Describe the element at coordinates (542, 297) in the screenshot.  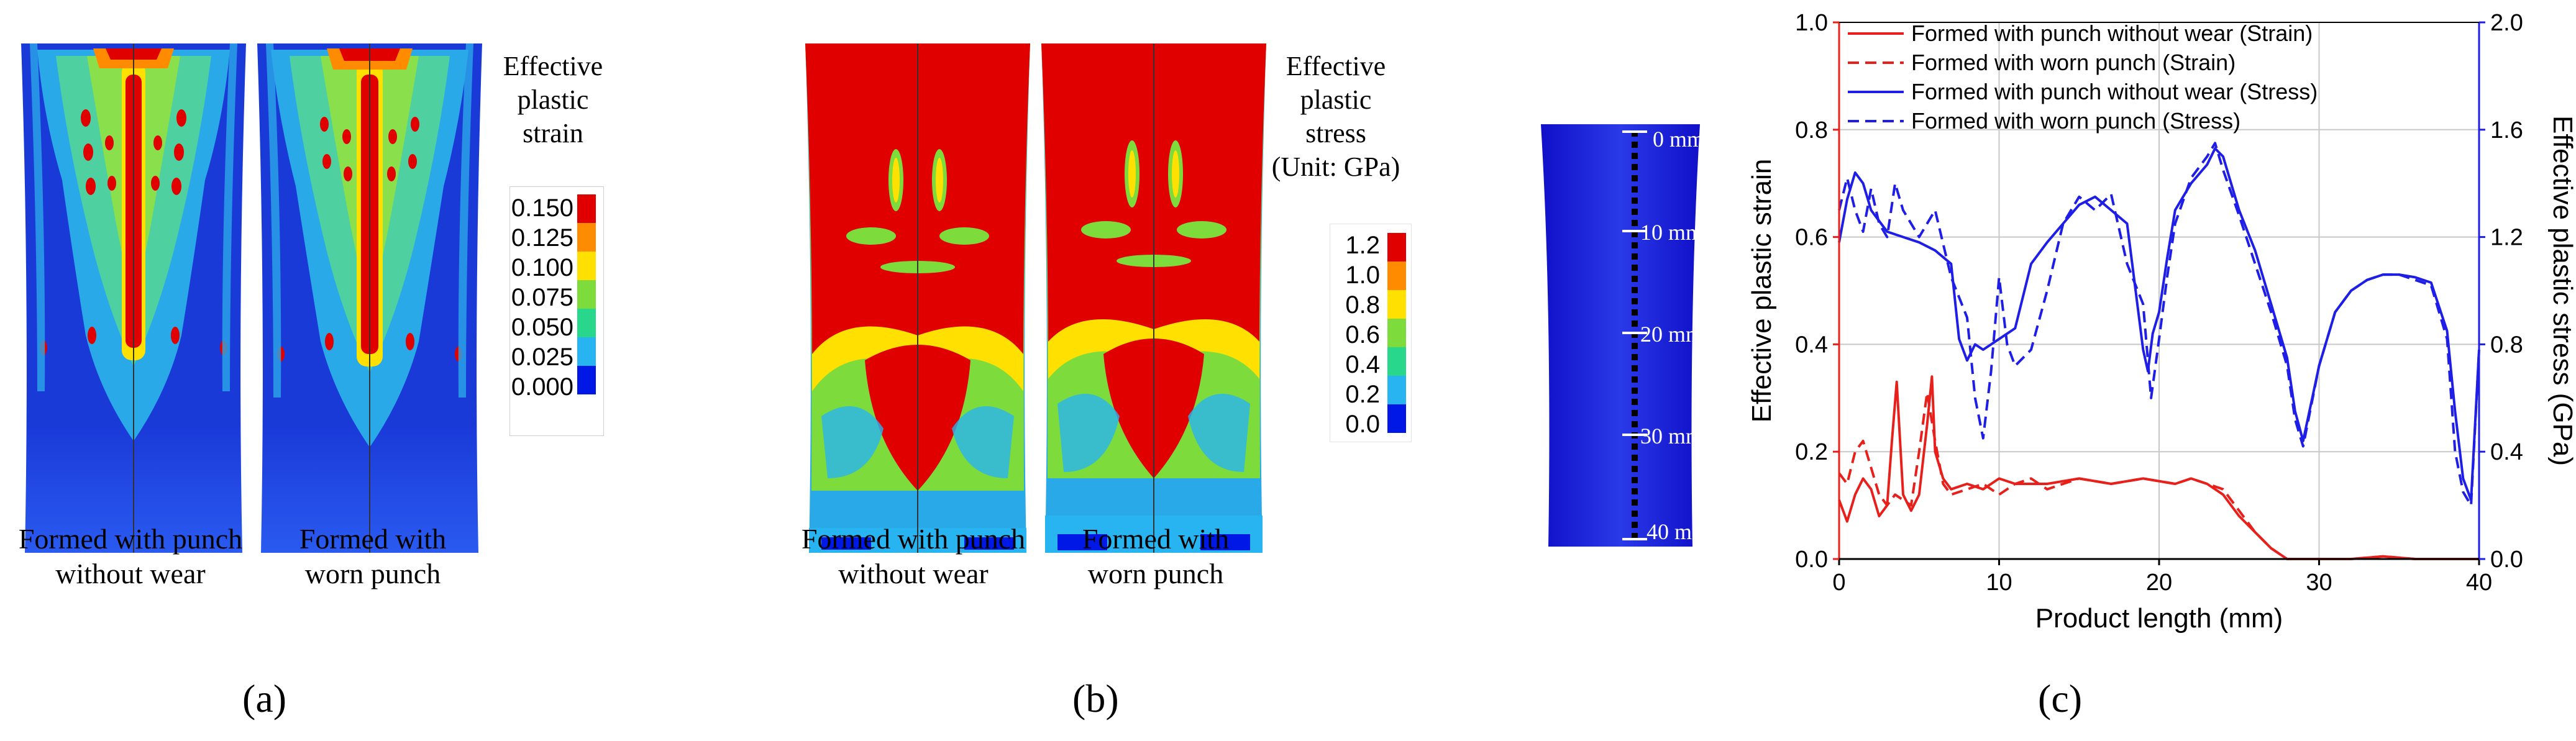
I see `legend-value: 0.075` at that location.